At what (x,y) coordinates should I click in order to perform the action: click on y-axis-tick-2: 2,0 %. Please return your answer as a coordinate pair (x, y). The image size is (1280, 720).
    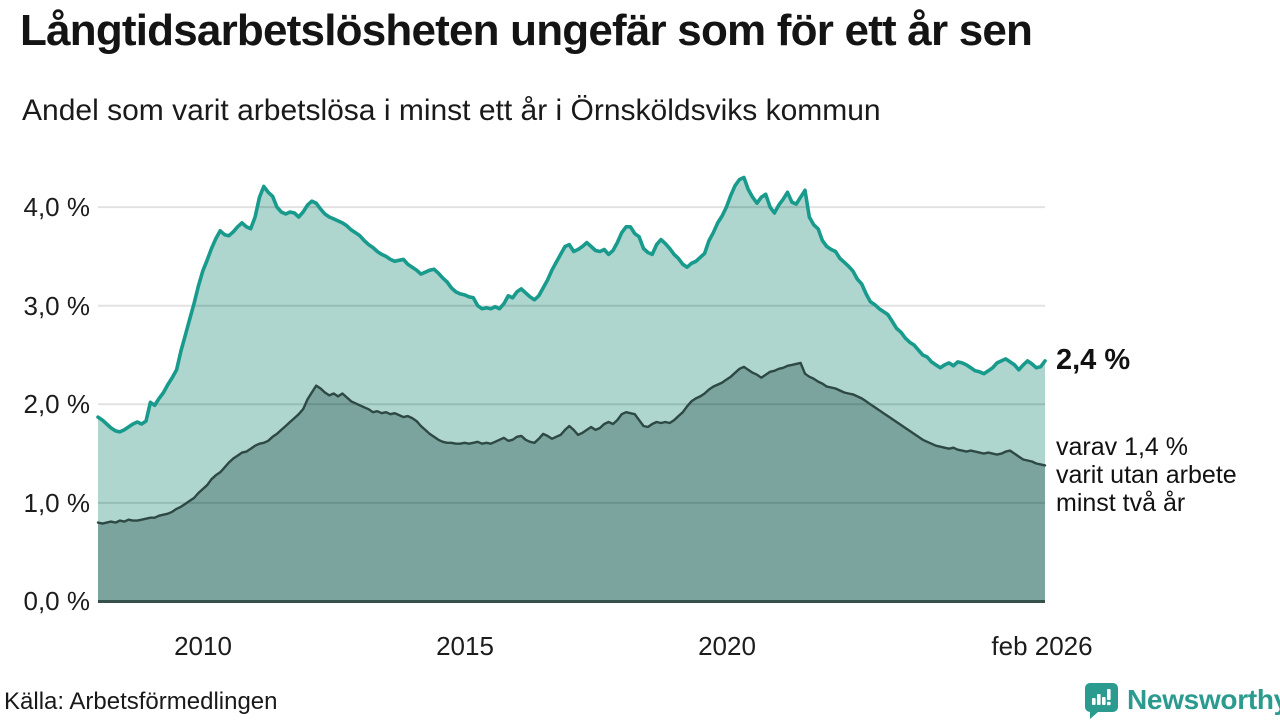
    Looking at the image, I should click on (57, 404).